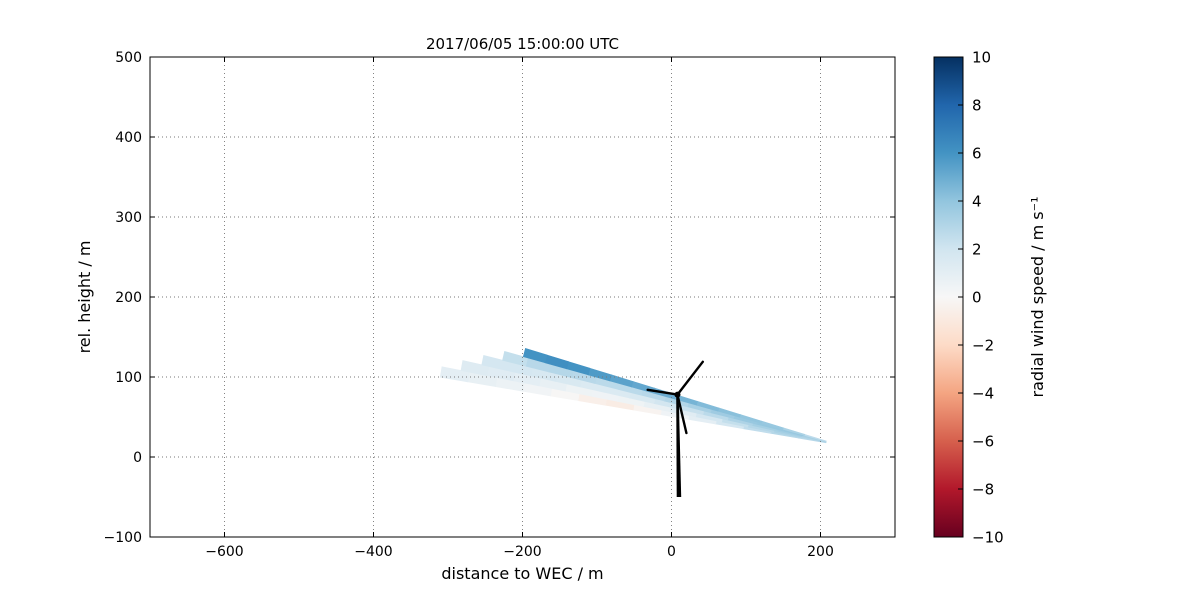  What do you see at coordinates (988, 537) in the screenshot?
I see `colorbar-tick-label: −10` at bounding box center [988, 537].